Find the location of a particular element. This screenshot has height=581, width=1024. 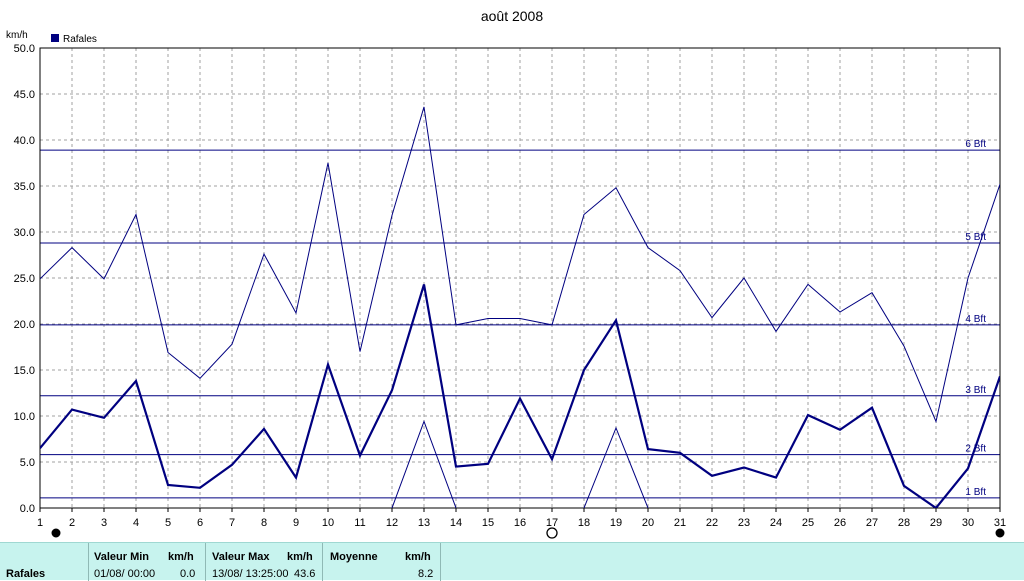

stats-max-header: Valeur Max is located at coordinates (240, 557).